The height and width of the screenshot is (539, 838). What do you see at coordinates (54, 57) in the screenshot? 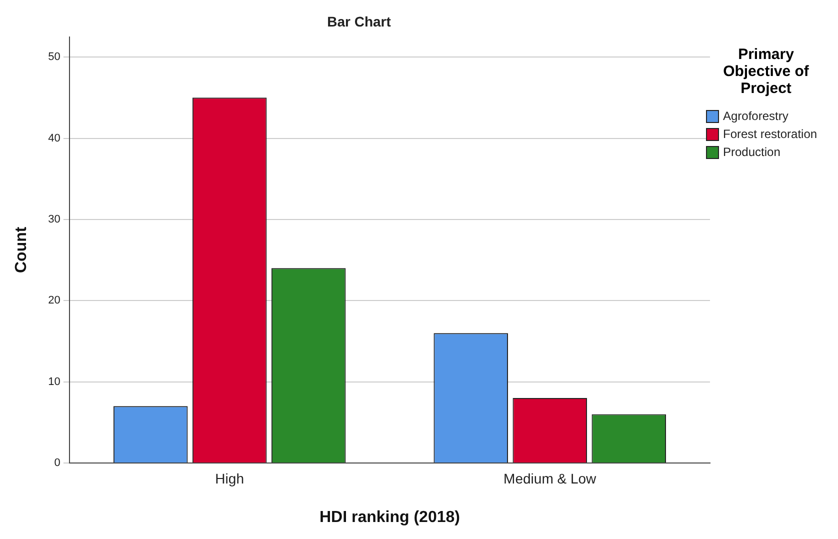
I see `y-tick-label: 50` at bounding box center [54, 57].